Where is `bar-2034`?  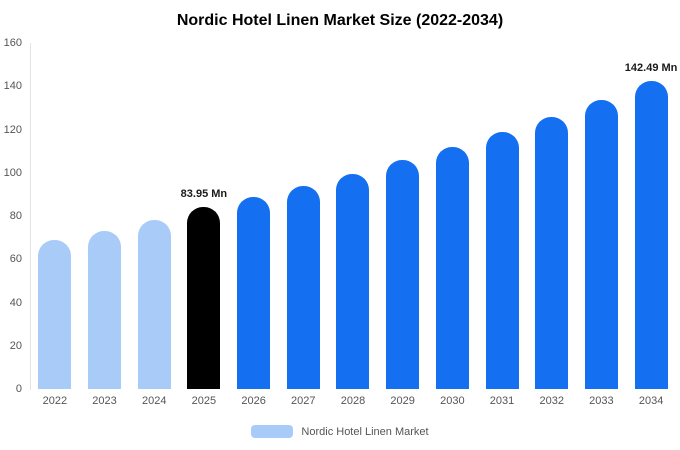 bar-2034 is located at coordinates (651, 234).